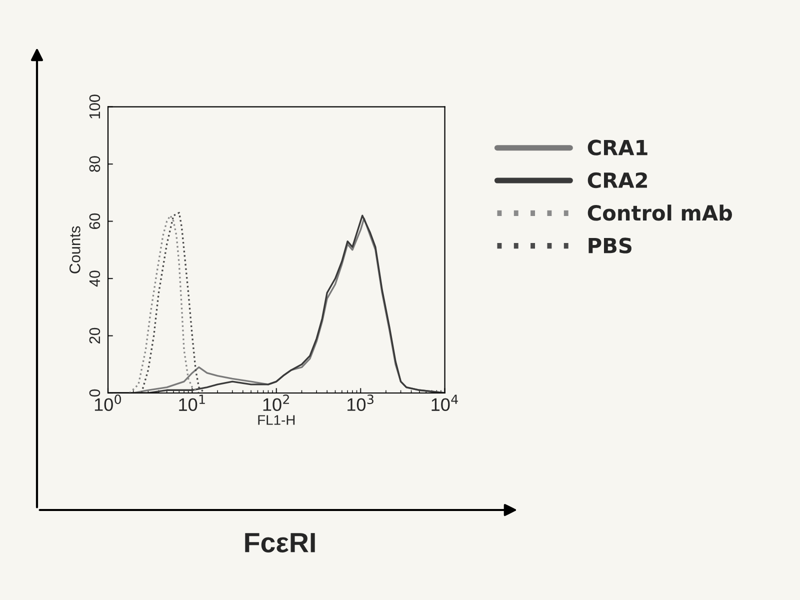 The width and height of the screenshot is (800, 600). I want to click on legend-label: CRA1, so click(618, 148).